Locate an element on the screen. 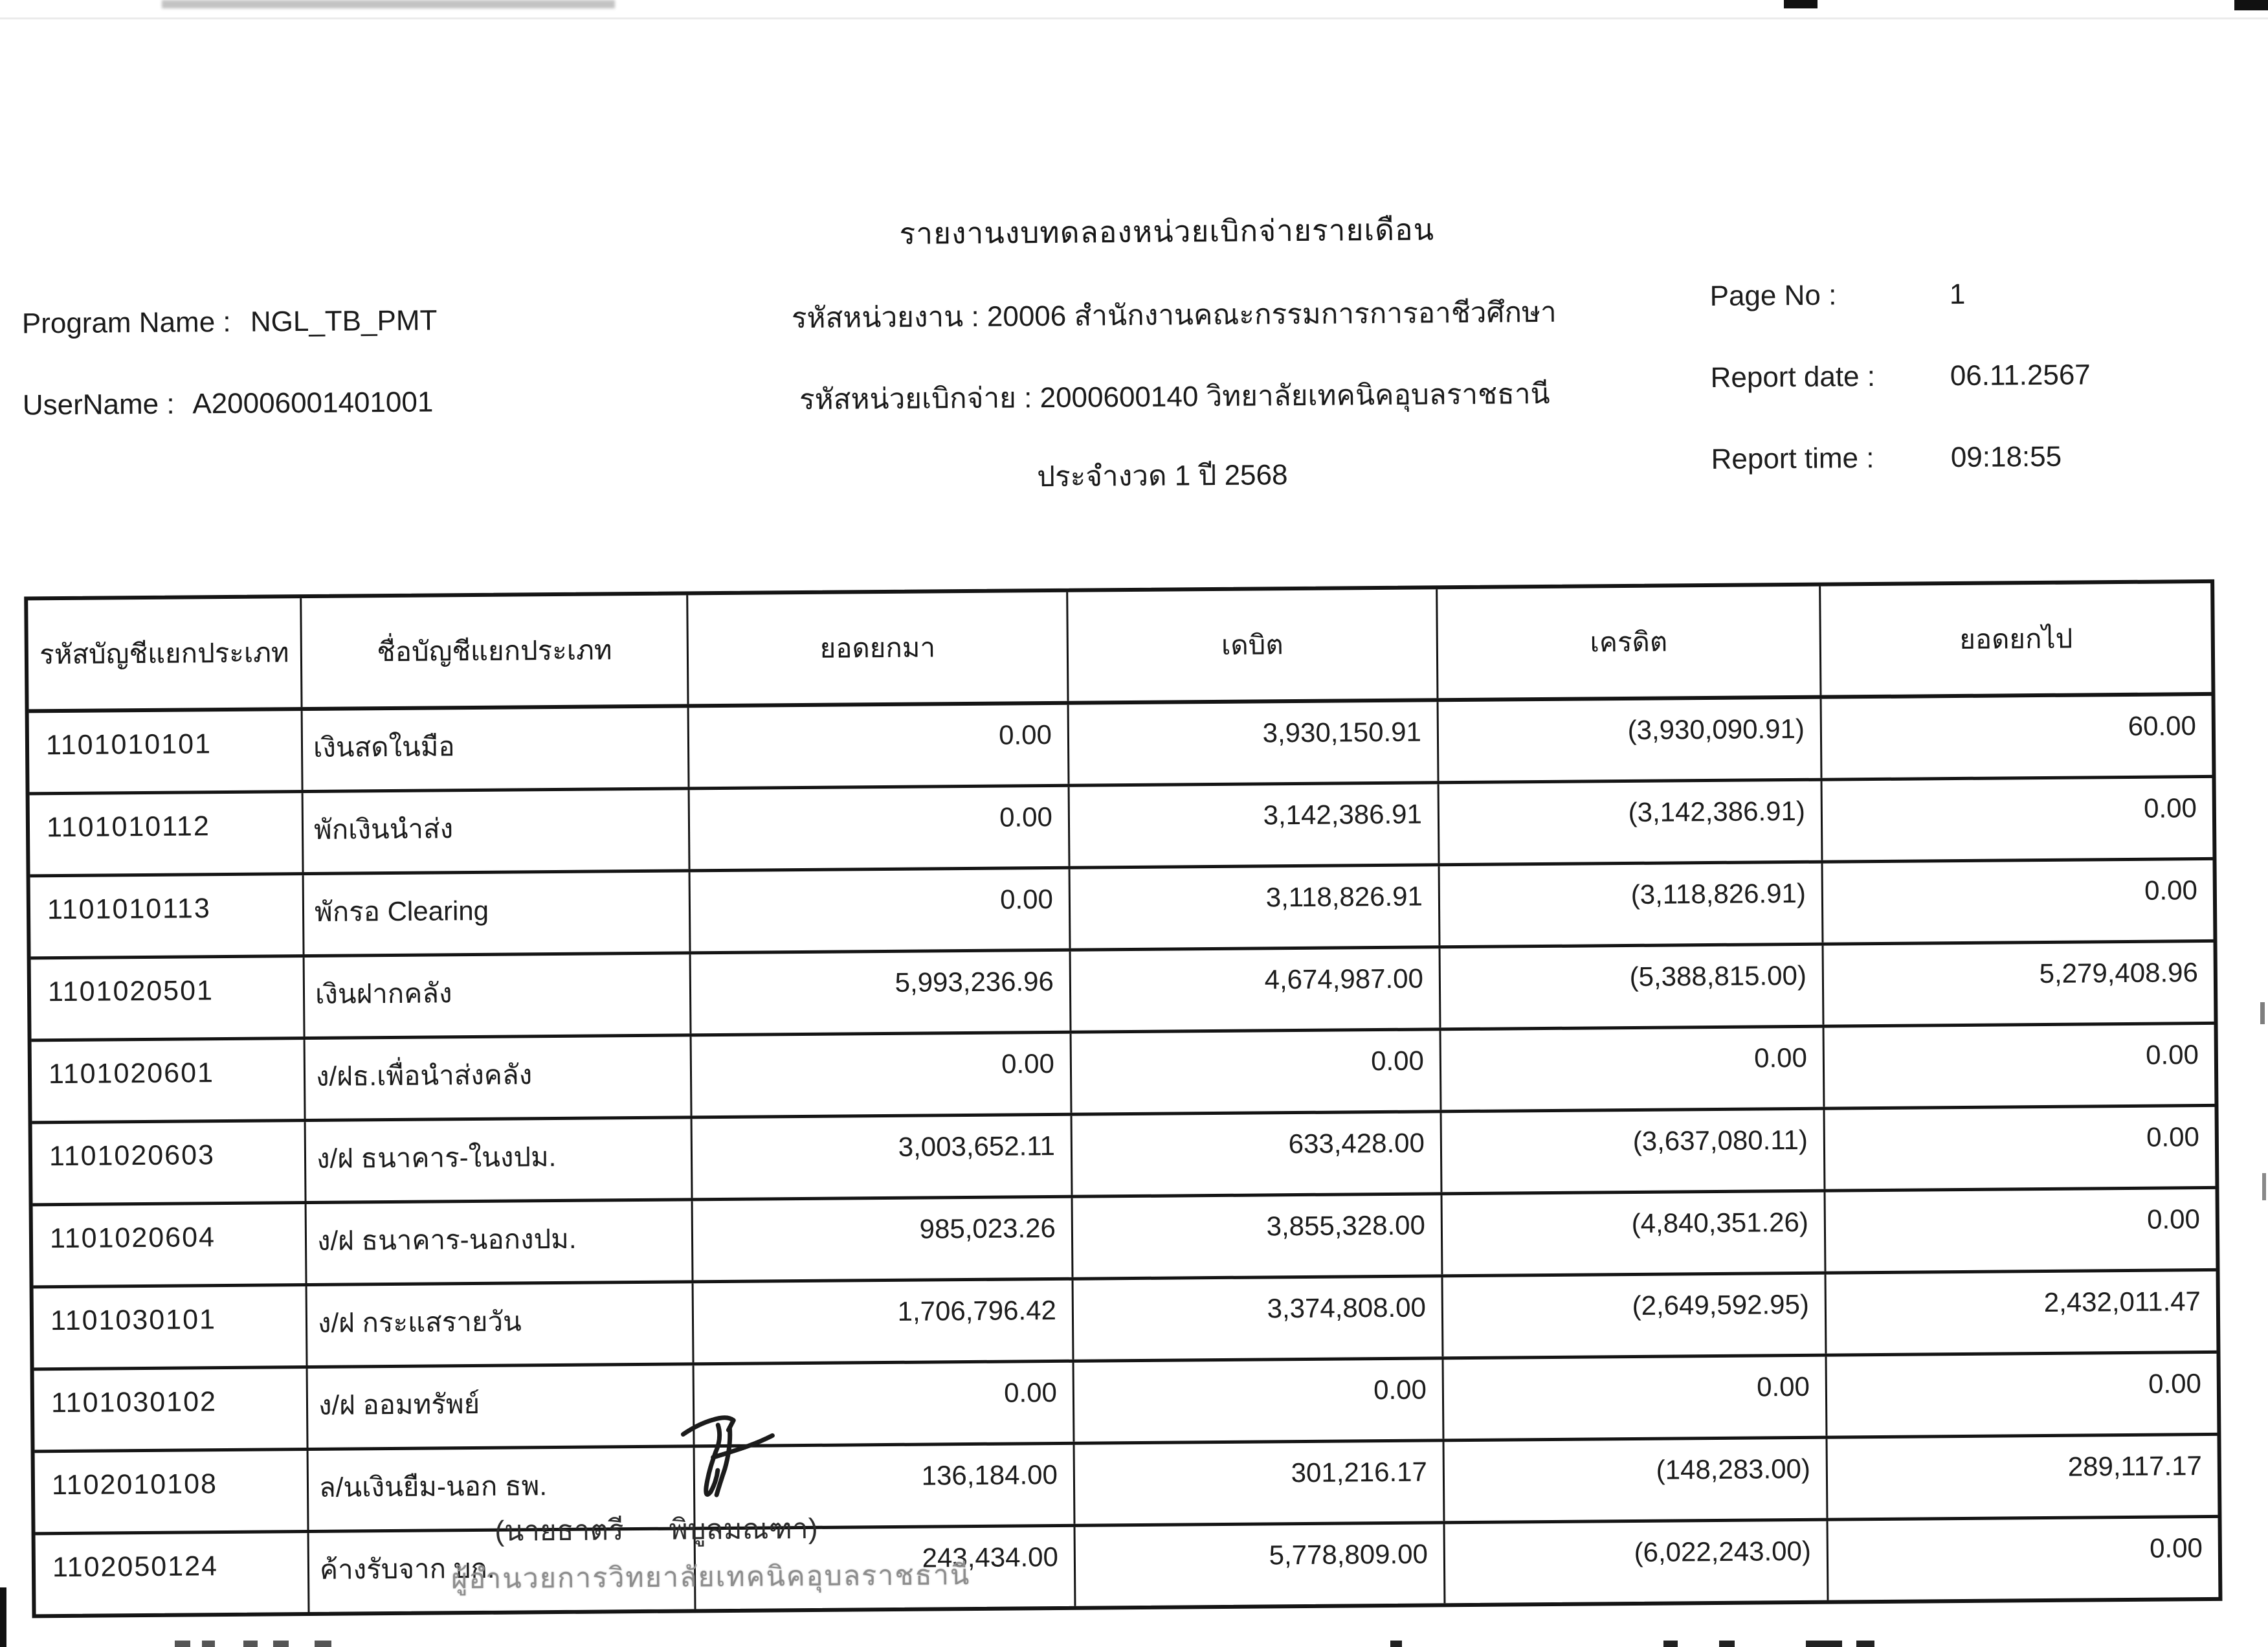 This screenshot has width=2268, height=1647. cell-name: ง/ฝ ธนาคาร-นอกงปม. is located at coordinates (500, 1242).